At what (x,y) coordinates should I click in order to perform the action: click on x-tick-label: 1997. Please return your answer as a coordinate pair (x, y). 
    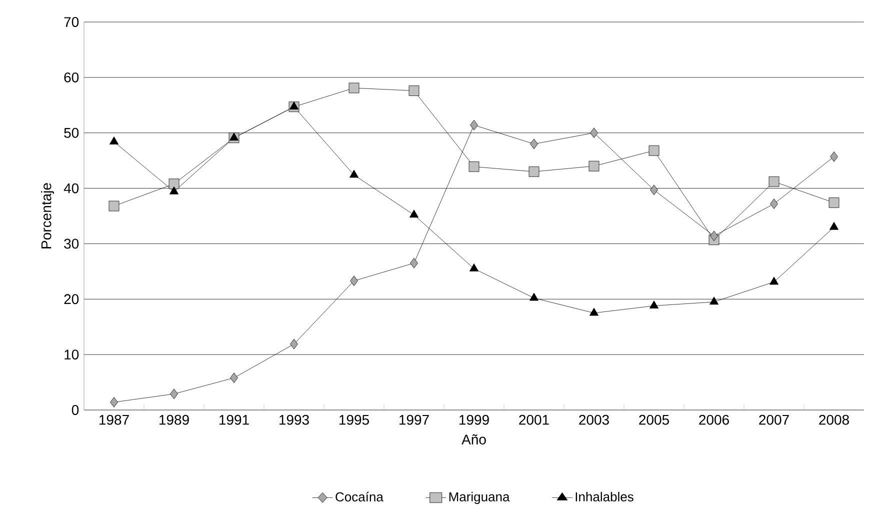
    Looking at the image, I should click on (414, 419).